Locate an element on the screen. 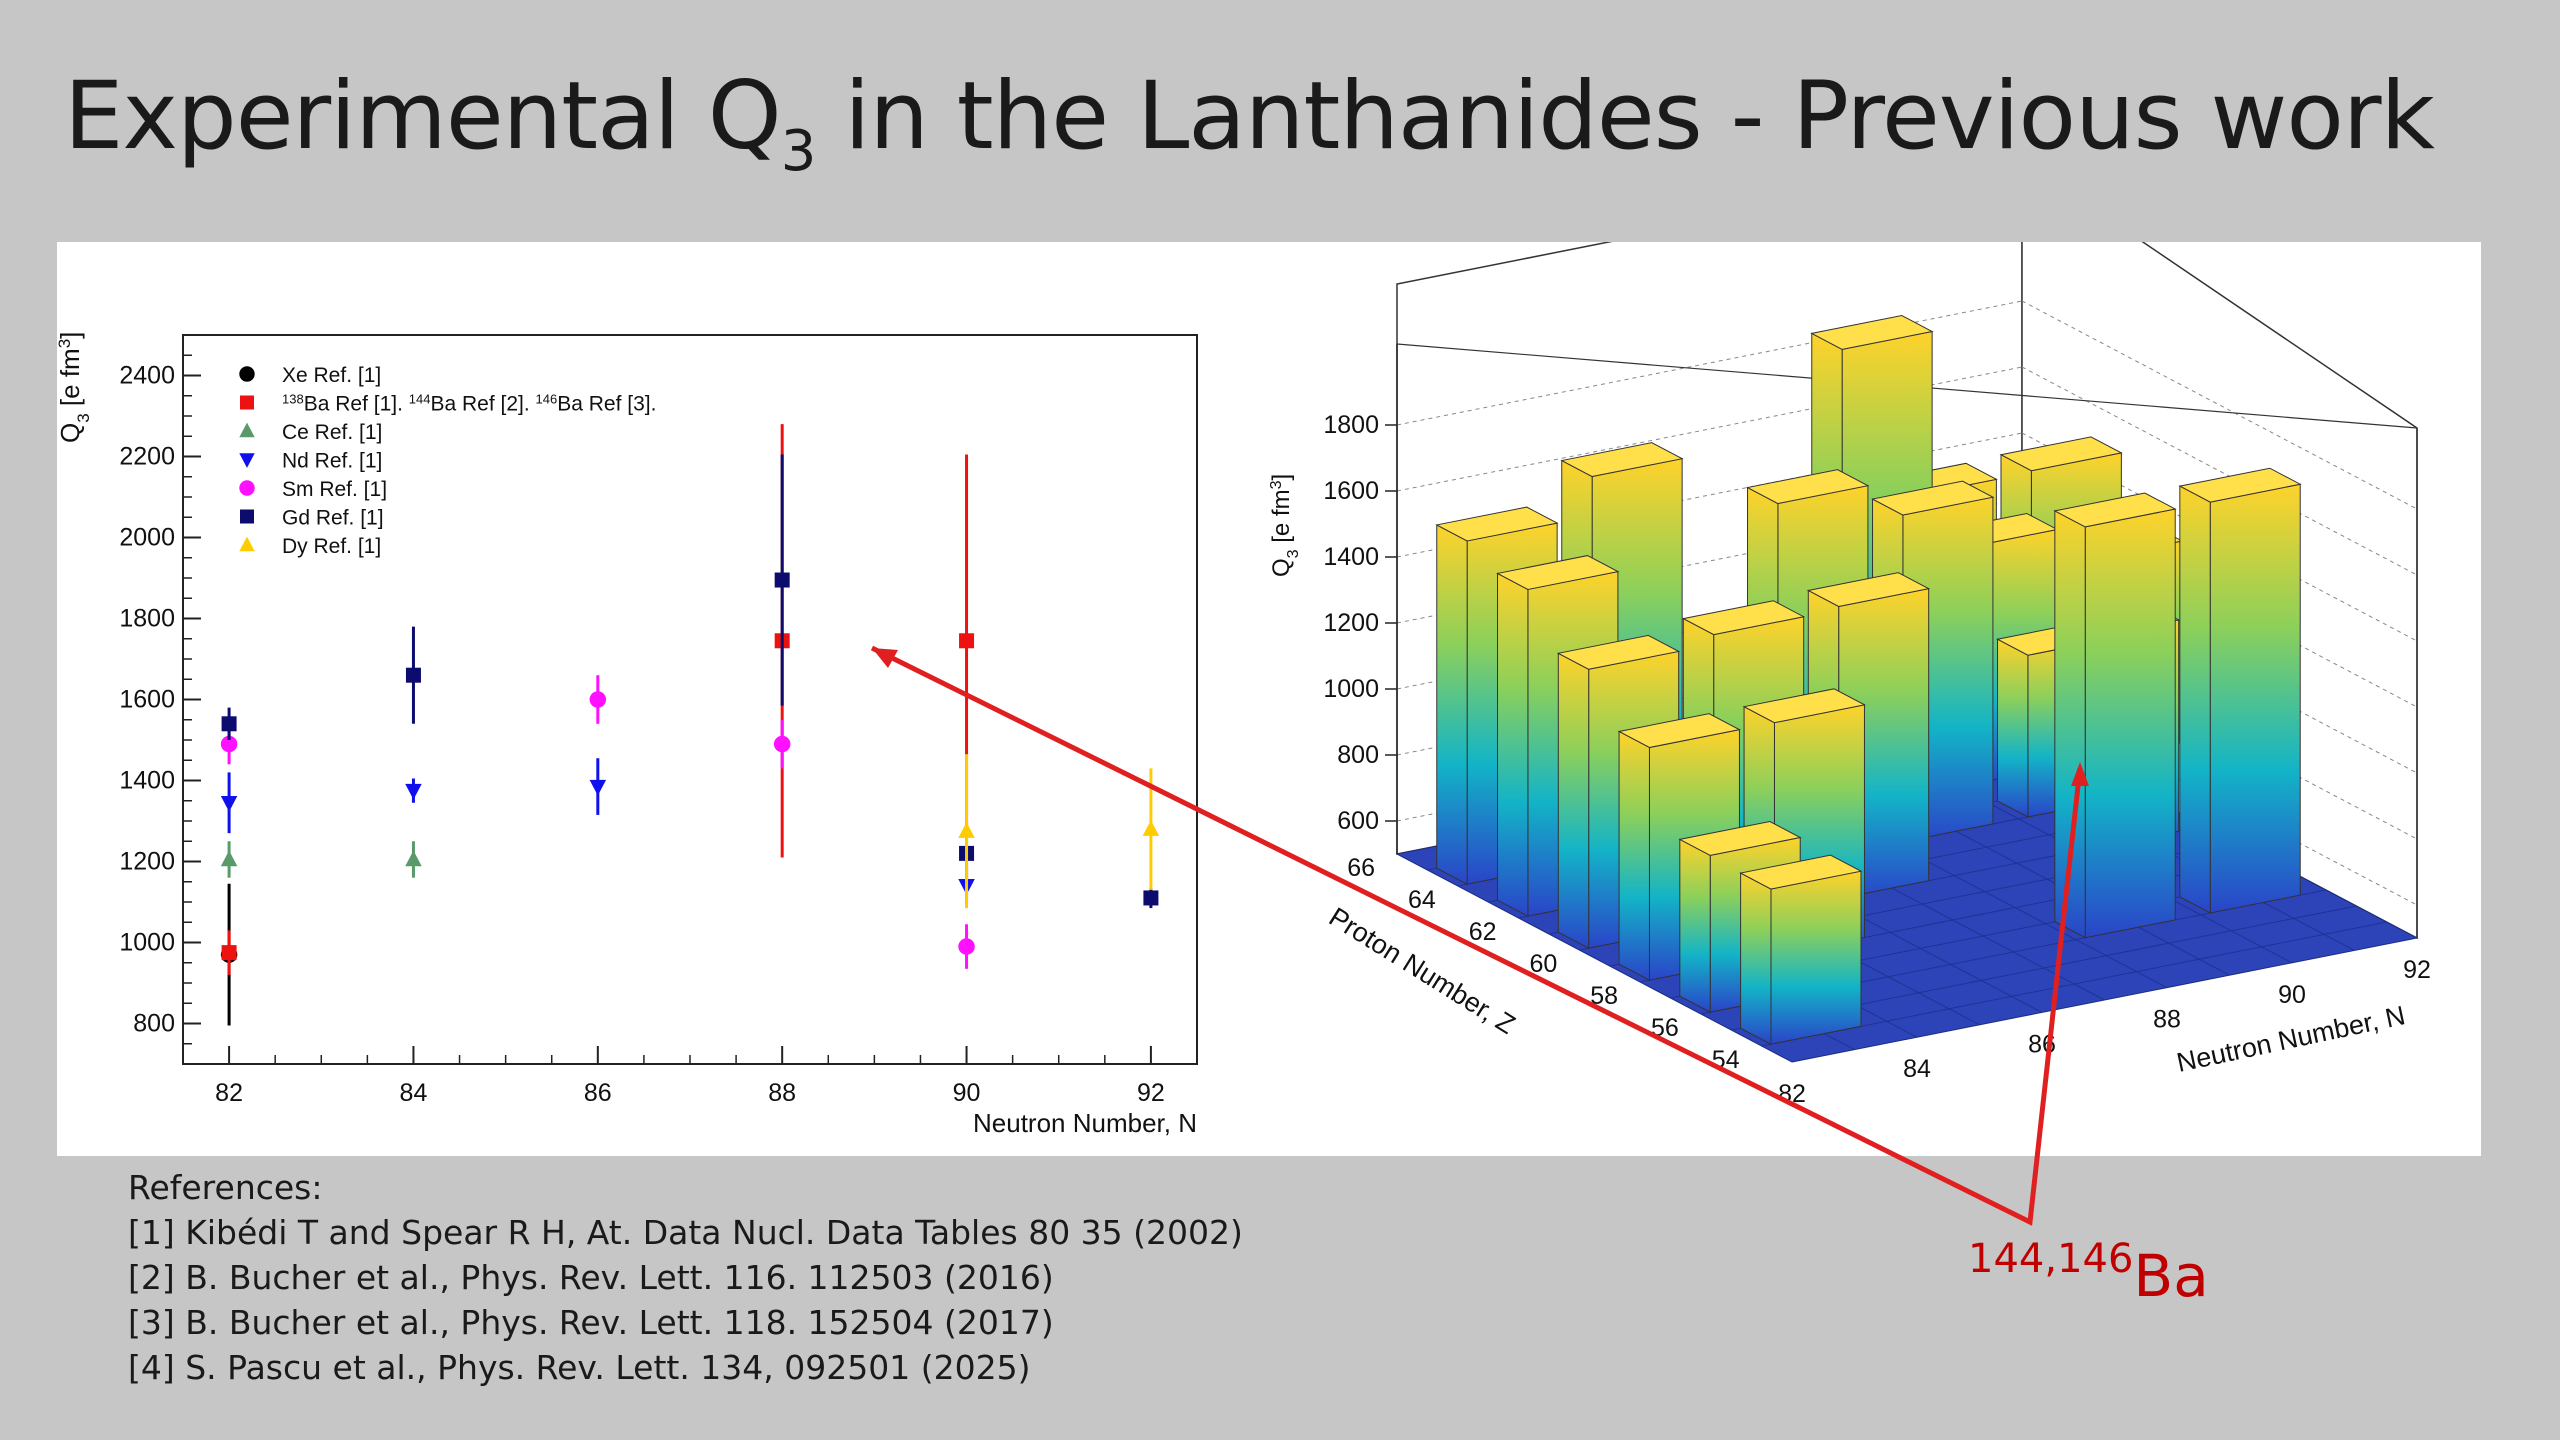 This screenshot has width=2560, height=1440. legend-label: Gd Ref. [1] is located at coordinates (333, 518).